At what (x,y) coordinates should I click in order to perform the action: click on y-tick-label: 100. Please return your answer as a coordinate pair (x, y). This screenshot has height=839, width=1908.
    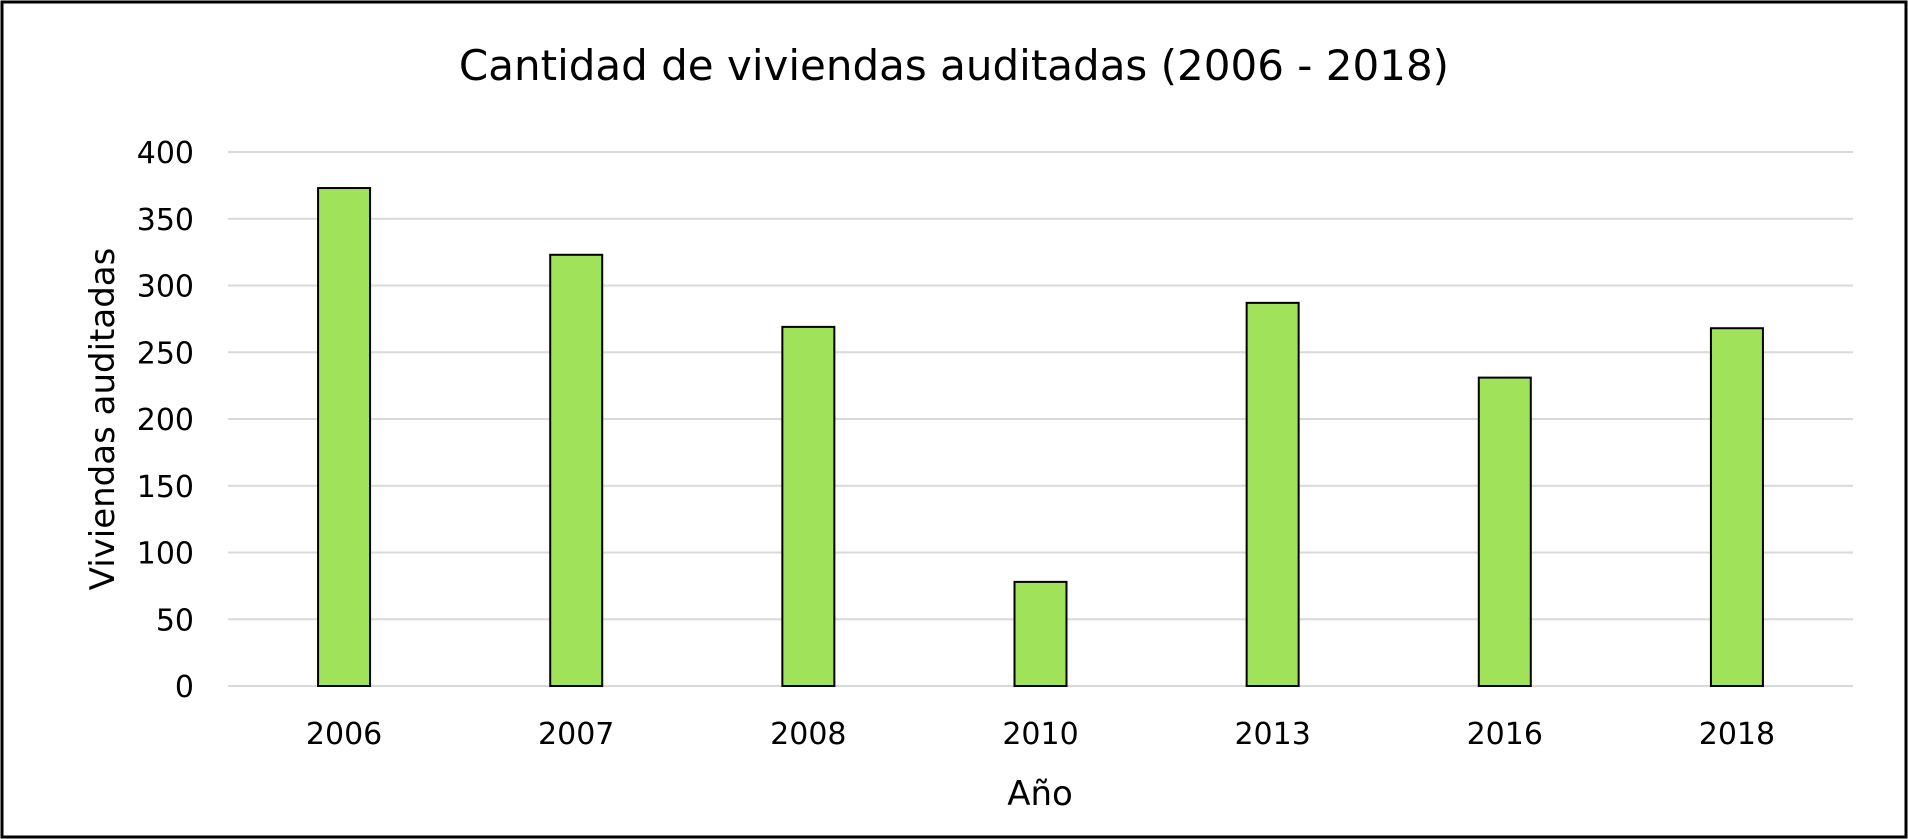
    Looking at the image, I should click on (165, 554).